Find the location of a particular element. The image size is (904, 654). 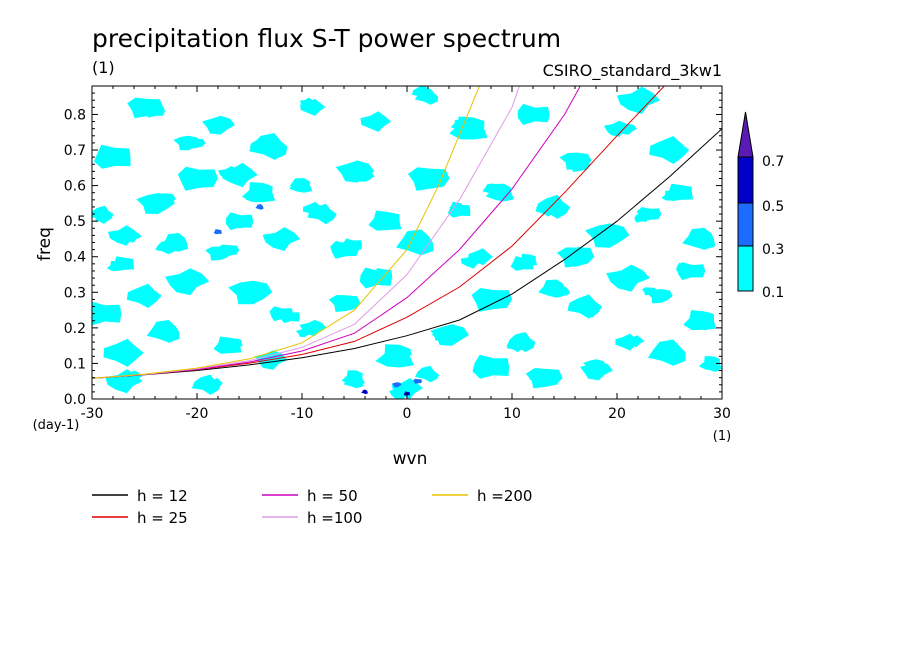

x-axis-label: wvn is located at coordinates (410, 459).